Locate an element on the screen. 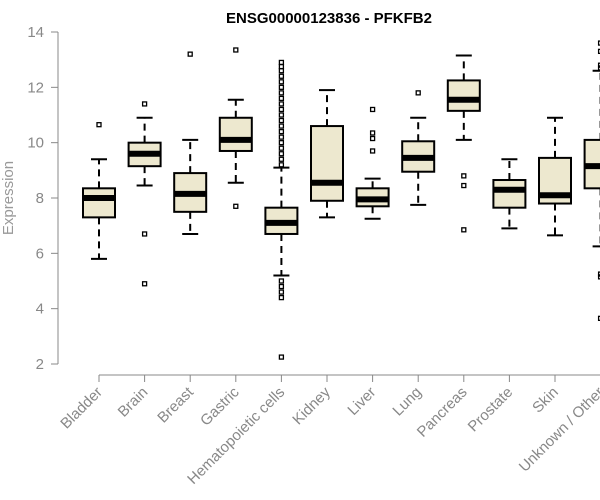  x-tick-label: Brain is located at coordinates (133, 402).